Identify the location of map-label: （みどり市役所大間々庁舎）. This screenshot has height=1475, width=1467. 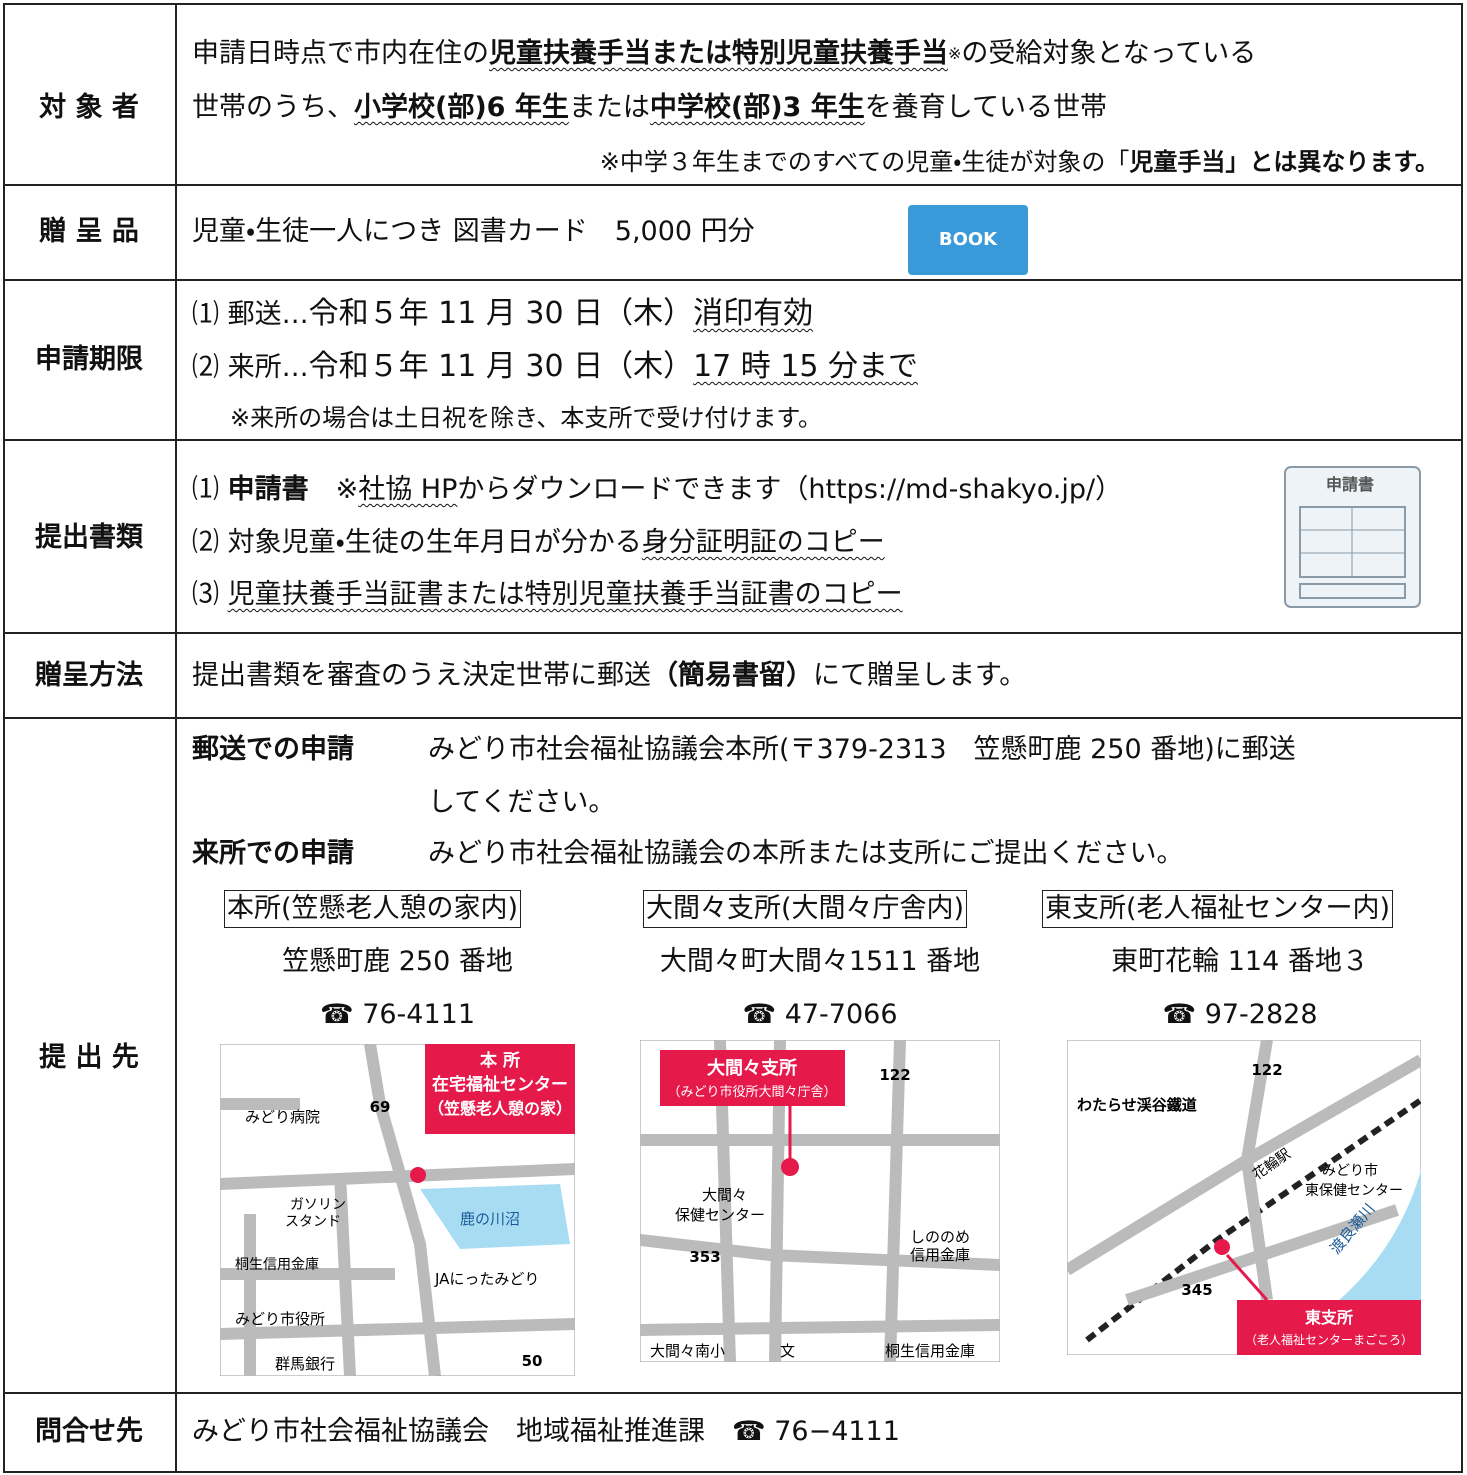
(751, 1092).